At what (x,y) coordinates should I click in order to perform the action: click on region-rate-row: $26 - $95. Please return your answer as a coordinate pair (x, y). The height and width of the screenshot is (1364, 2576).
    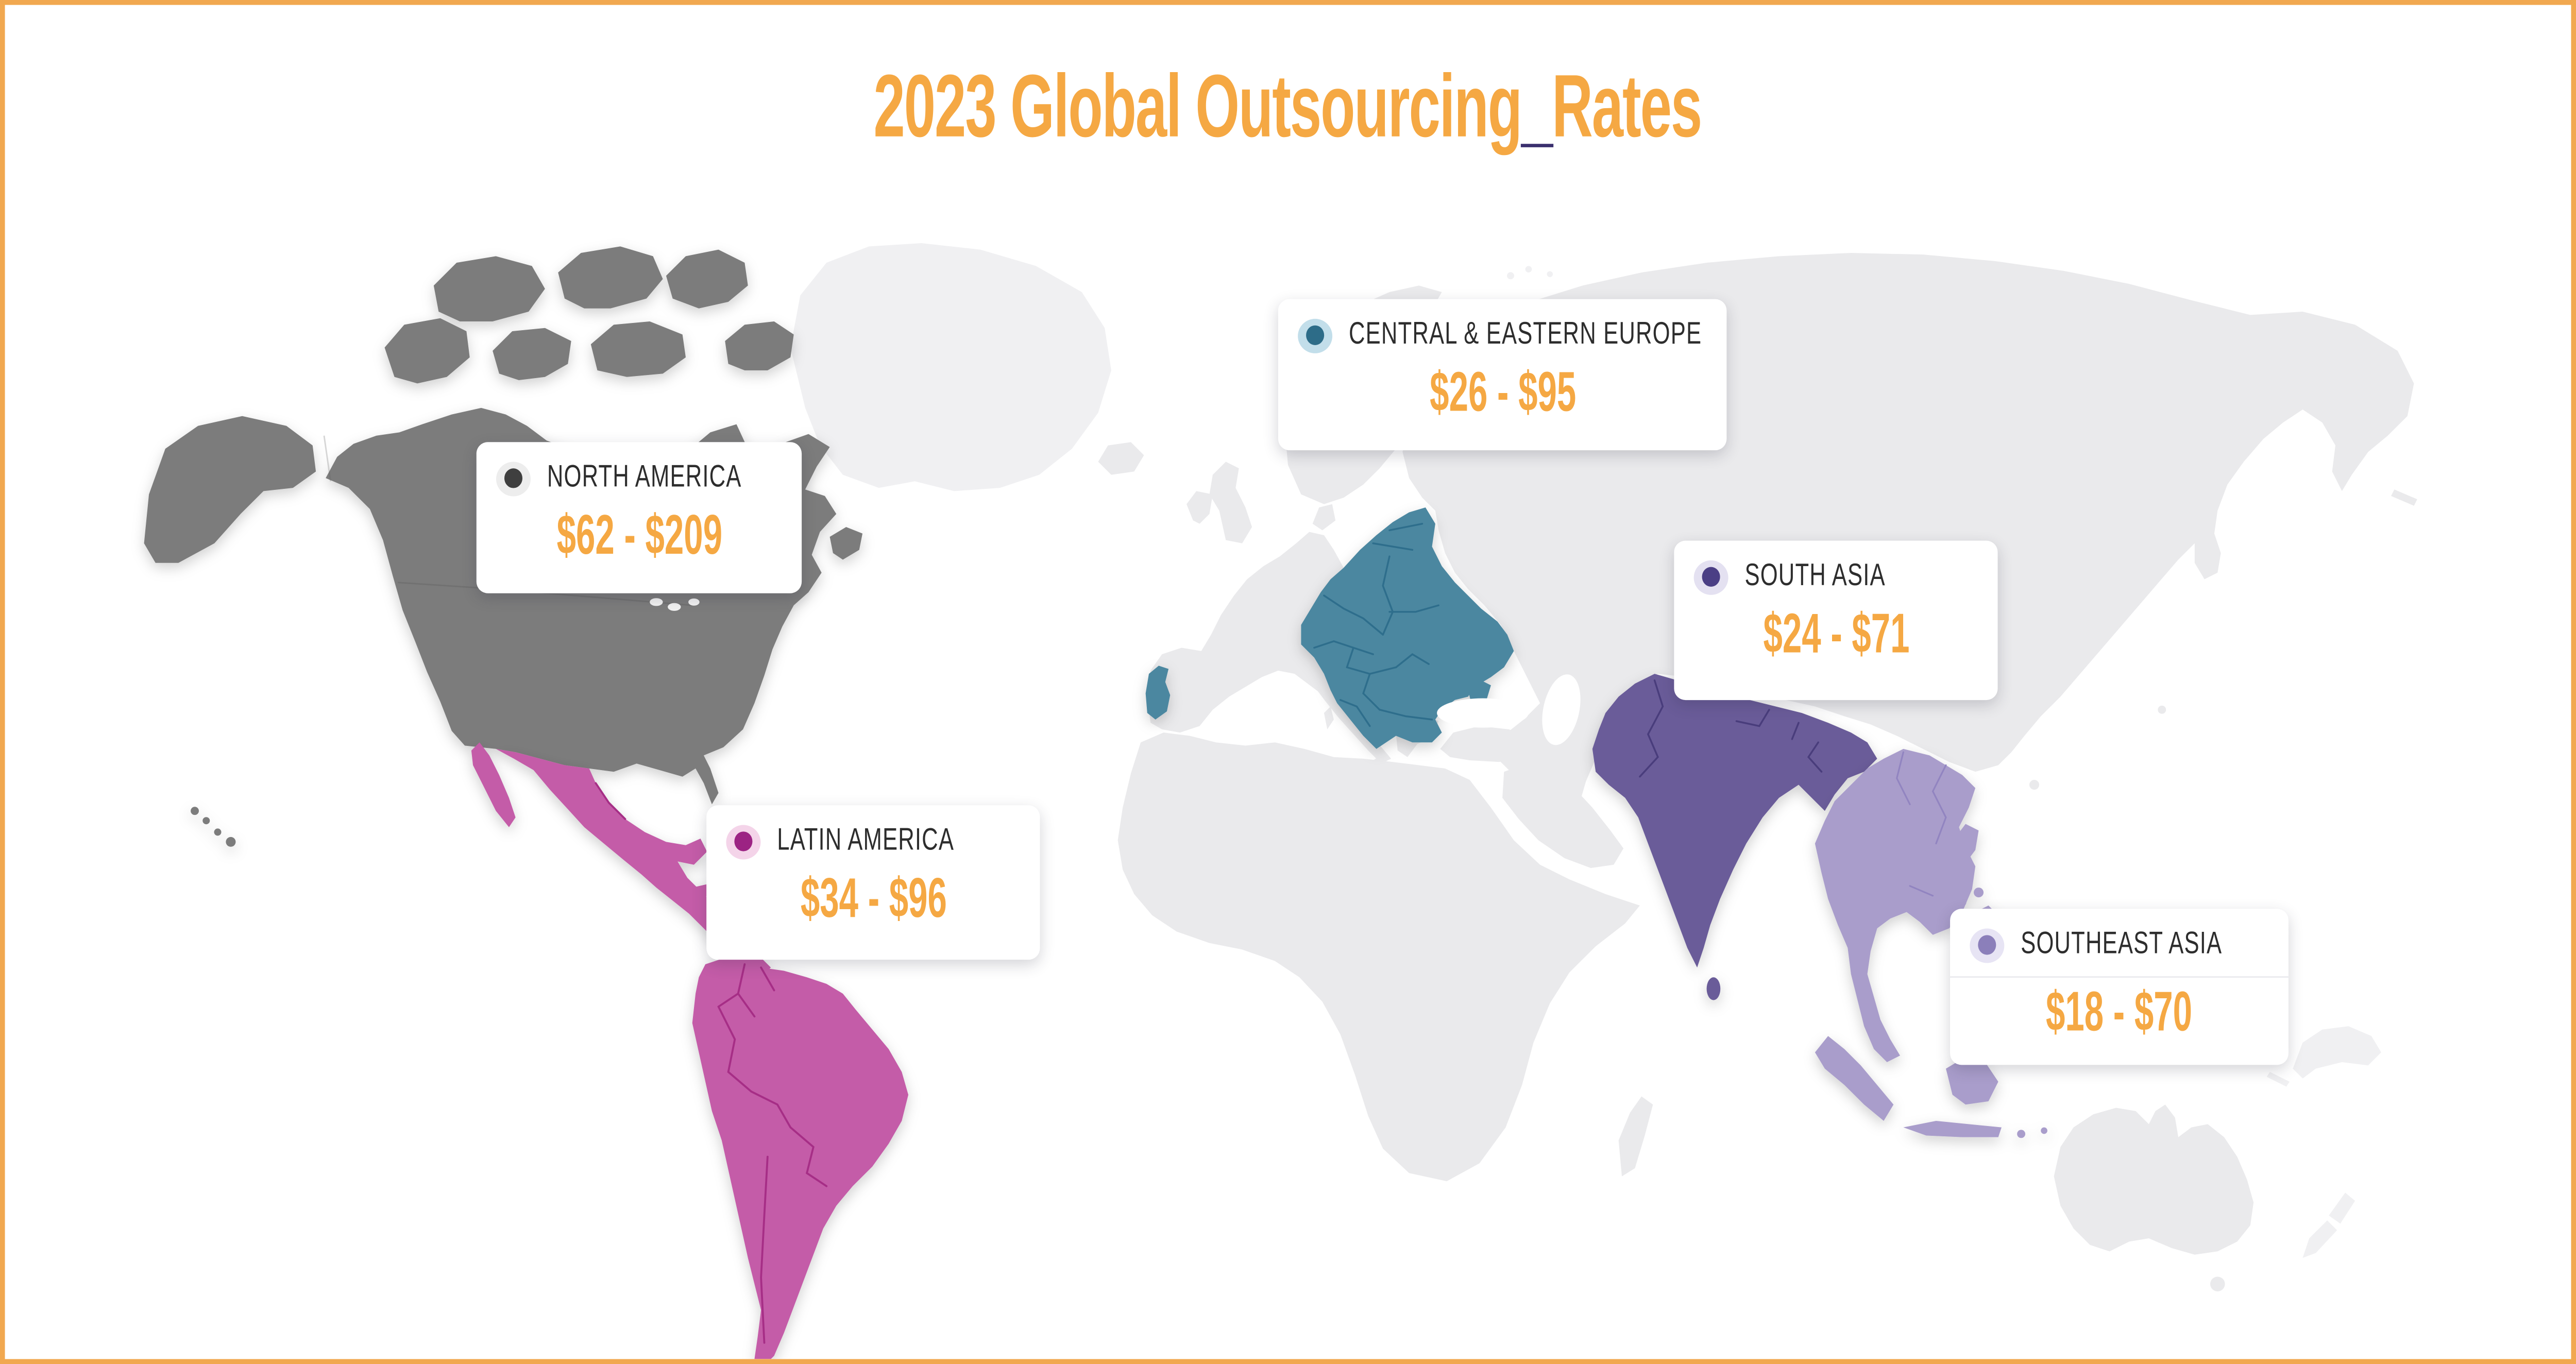
    Looking at the image, I should click on (1502, 392).